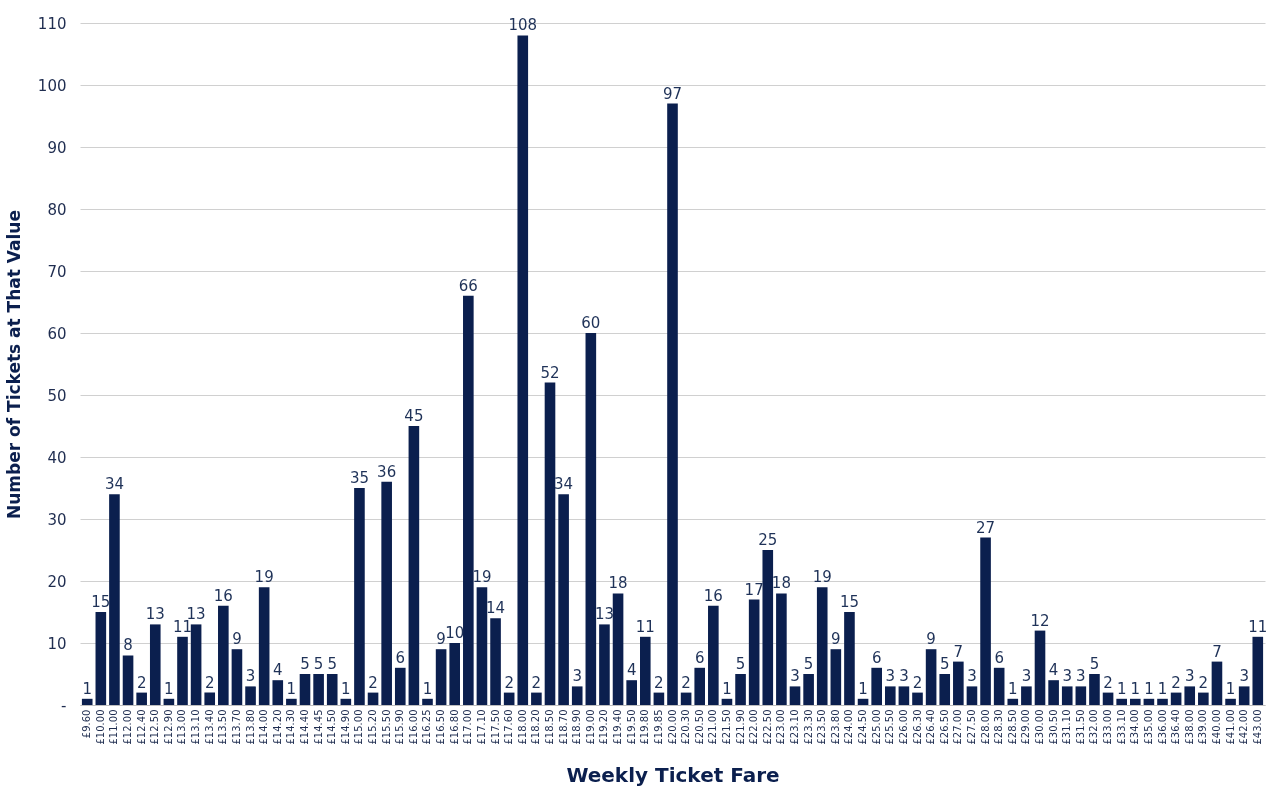 This screenshot has height=810, width=1271. Describe the element at coordinates (604, 727) in the screenshot. I see `x-tick-label: £19.20` at that location.